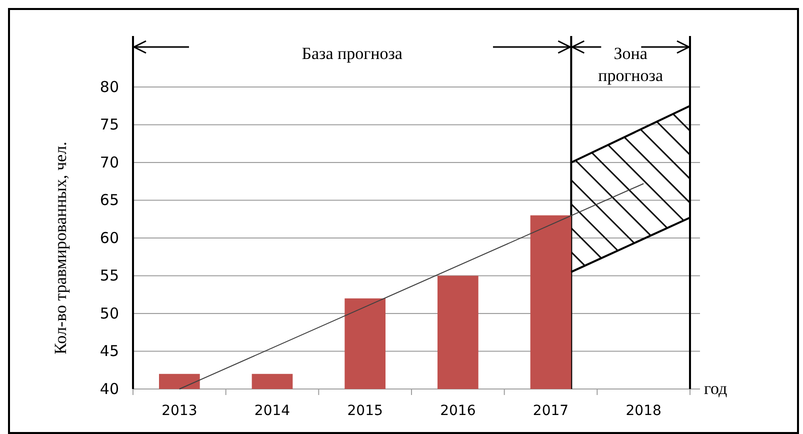 The height and width of the screenshot is (434, 803). Describe the element at coordinates (180, 411) in the screenshot. I see `x-tick-label: 2013` at that location.